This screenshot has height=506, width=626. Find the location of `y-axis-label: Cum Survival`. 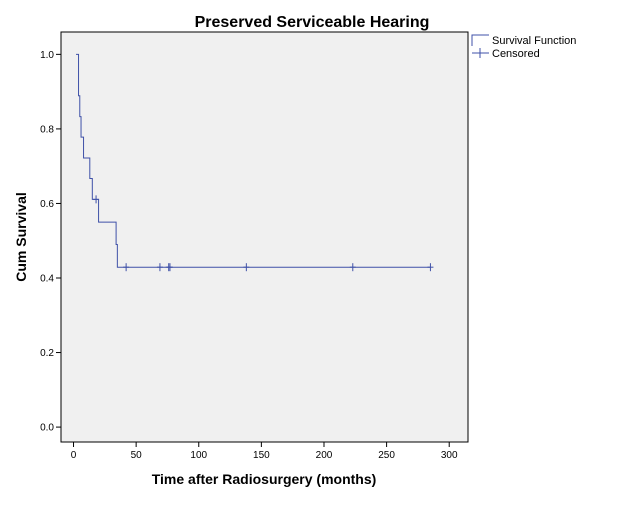

y-axis-label: Cum Survival is located at coordinates (21, 236).